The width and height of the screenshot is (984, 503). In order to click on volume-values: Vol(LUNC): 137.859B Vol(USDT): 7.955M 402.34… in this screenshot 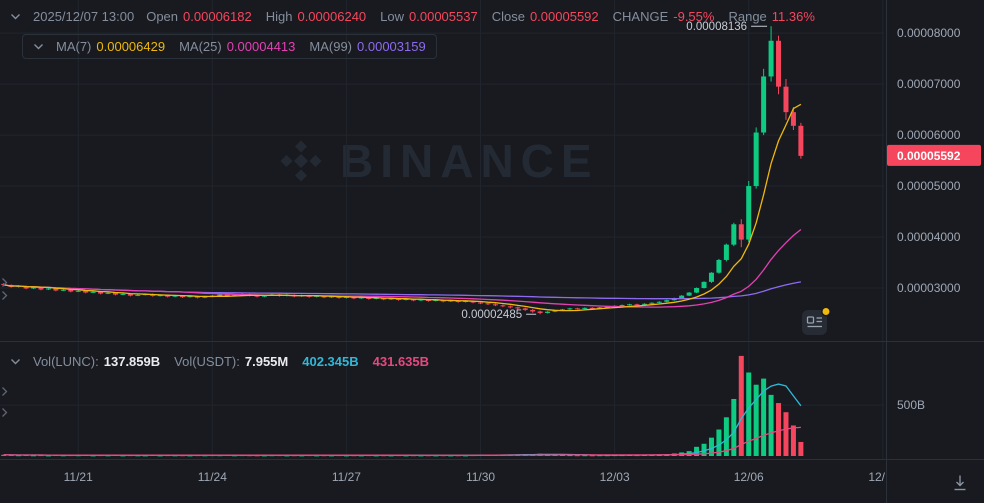, I will do `click(231, 361)`.